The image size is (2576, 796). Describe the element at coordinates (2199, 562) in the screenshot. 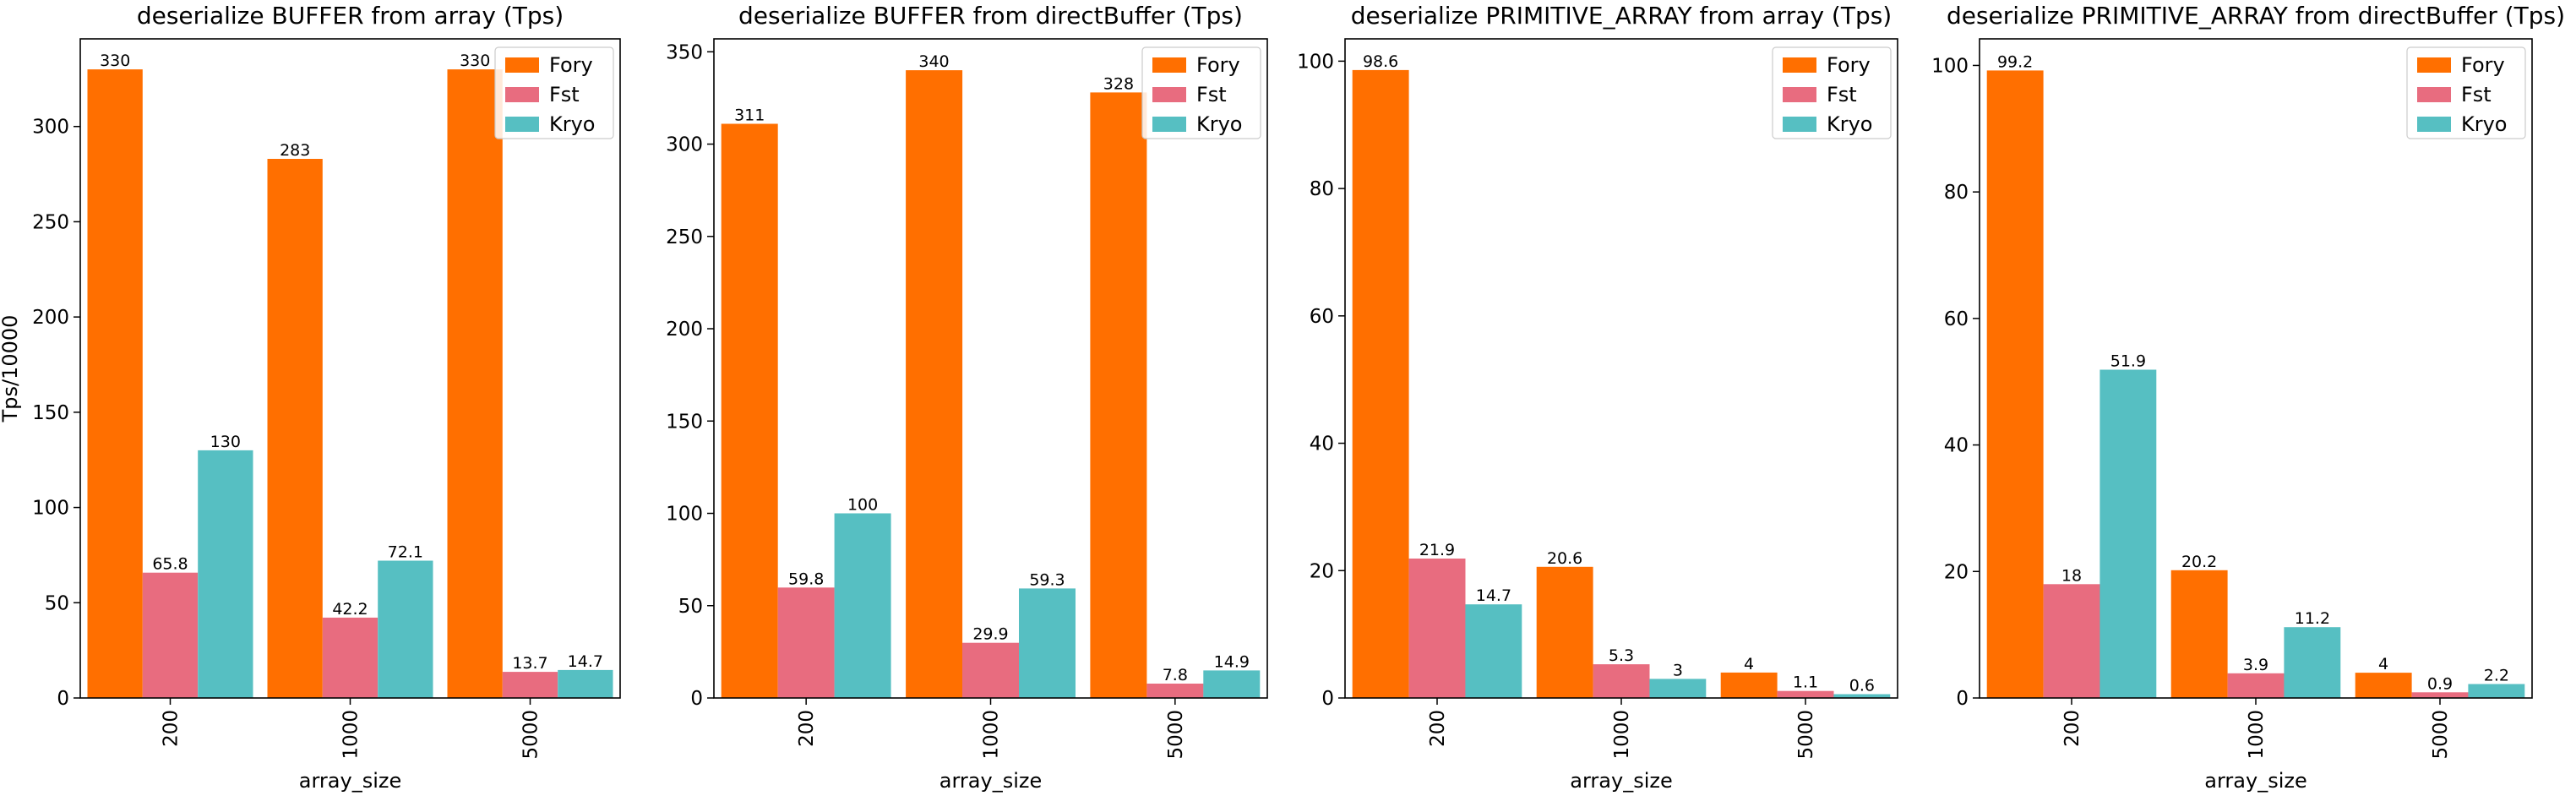

I see `data-label-fory-1000: 20.2` at that location.